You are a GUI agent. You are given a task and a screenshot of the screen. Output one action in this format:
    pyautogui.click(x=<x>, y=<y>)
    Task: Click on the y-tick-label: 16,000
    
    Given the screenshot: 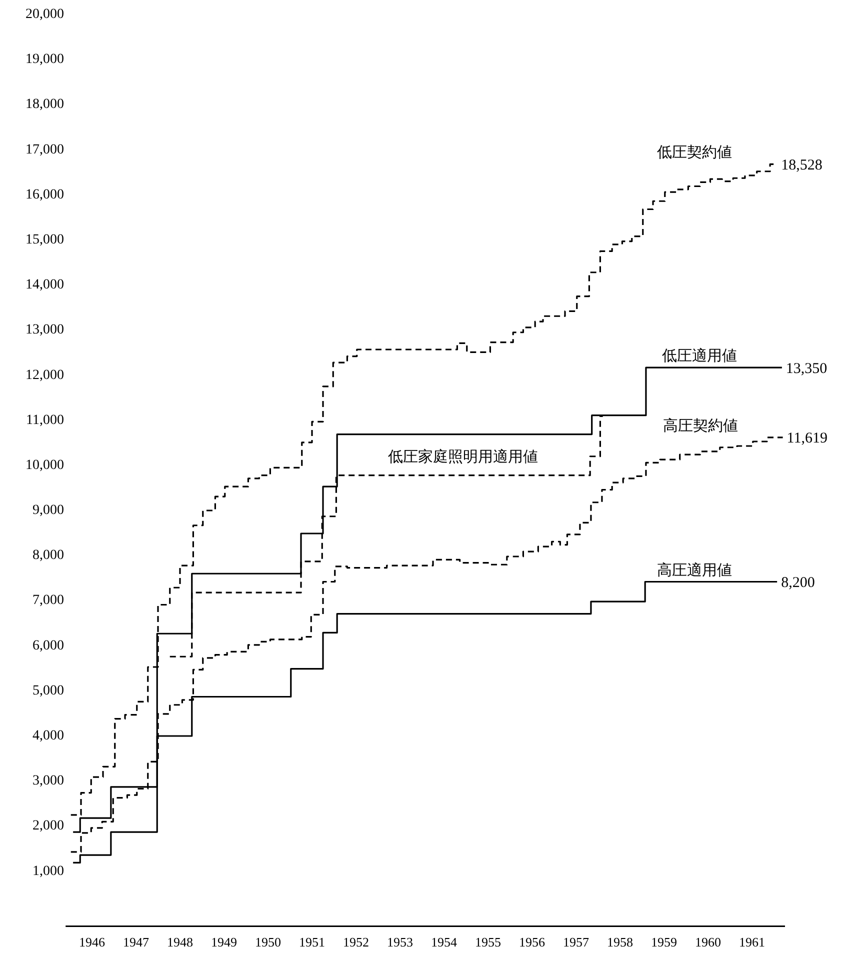 What is the action you would take?
    pyautogui.click(x=45, y=194)
    